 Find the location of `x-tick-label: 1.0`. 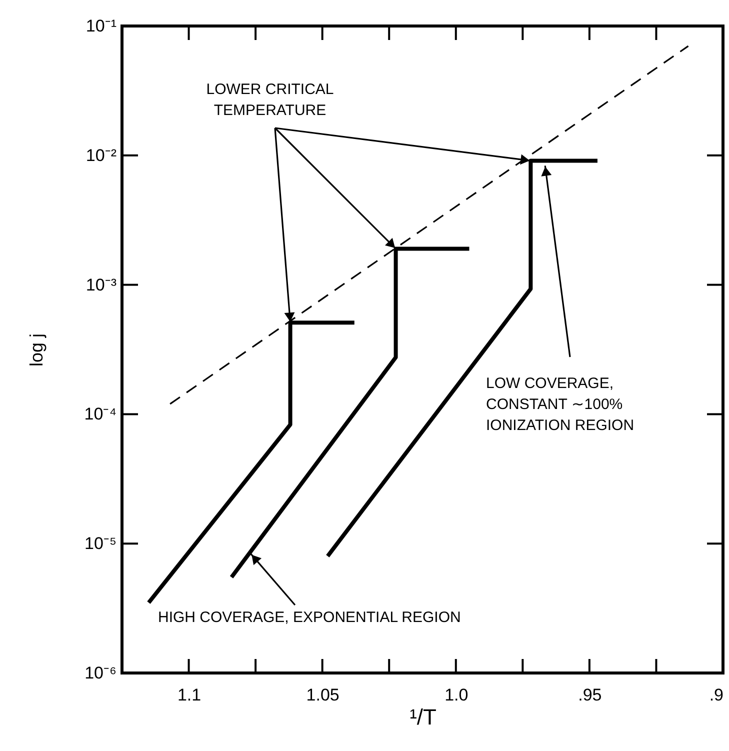

x-tick-label: 1.0 is located at coordinates (456, 695).